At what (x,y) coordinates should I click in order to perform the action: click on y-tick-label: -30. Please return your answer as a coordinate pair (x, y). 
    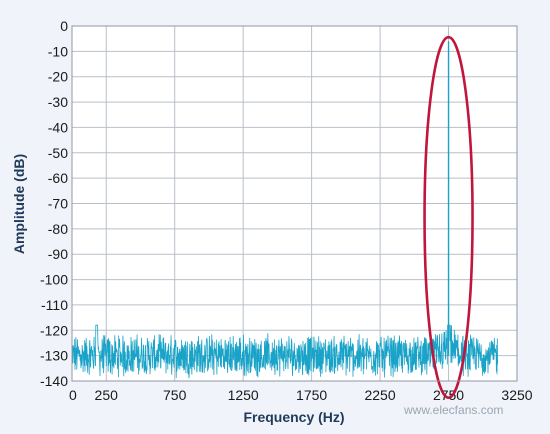
    Looking at the image, I should click on (58, 102).